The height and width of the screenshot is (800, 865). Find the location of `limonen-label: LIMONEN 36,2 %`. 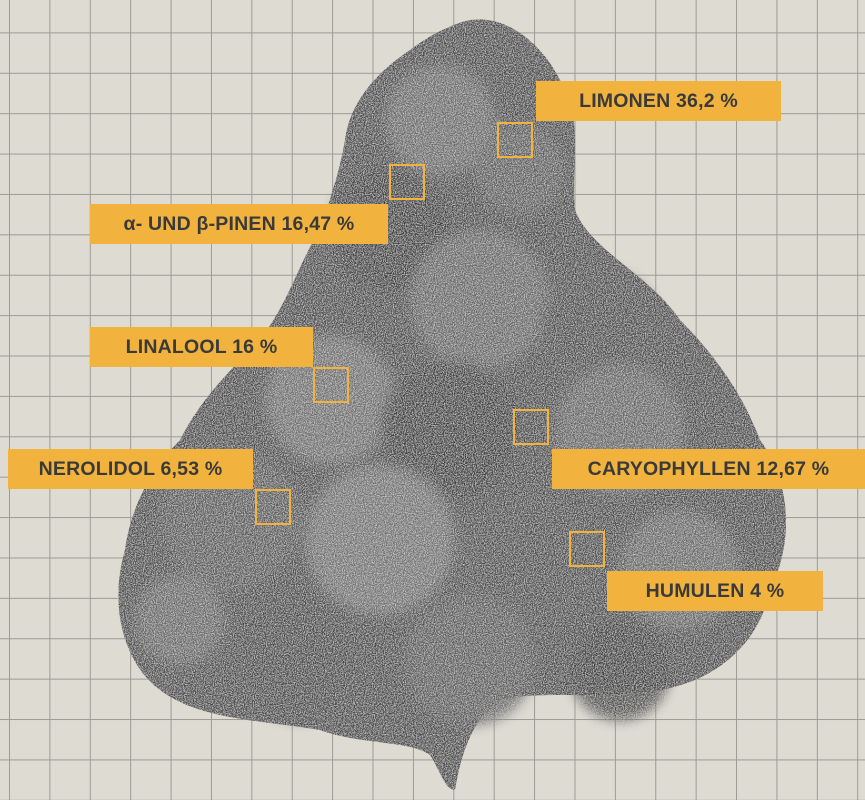

limonen-label: LIMONEN 36,2 % is located at coordinates (658, 101).